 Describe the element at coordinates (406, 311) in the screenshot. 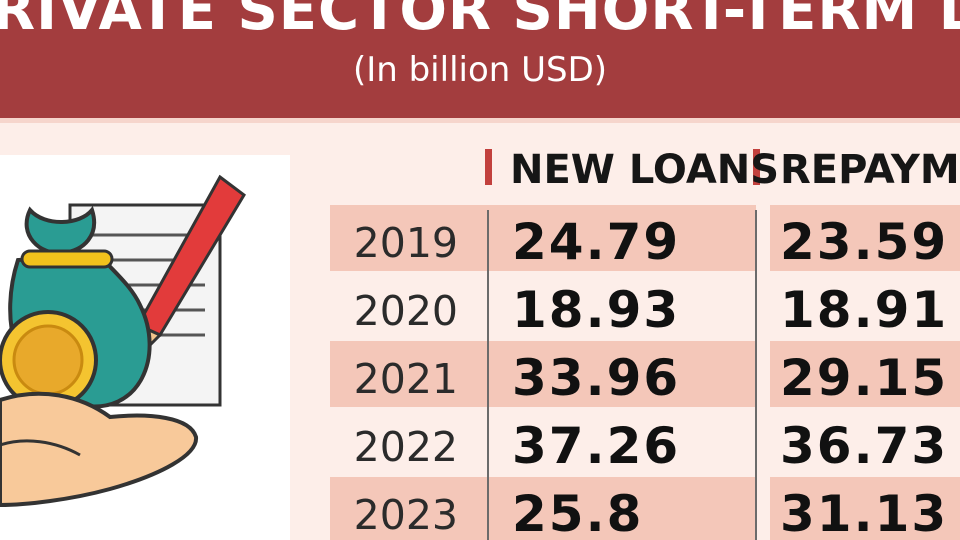

I see `year-label: 2020` at that location.